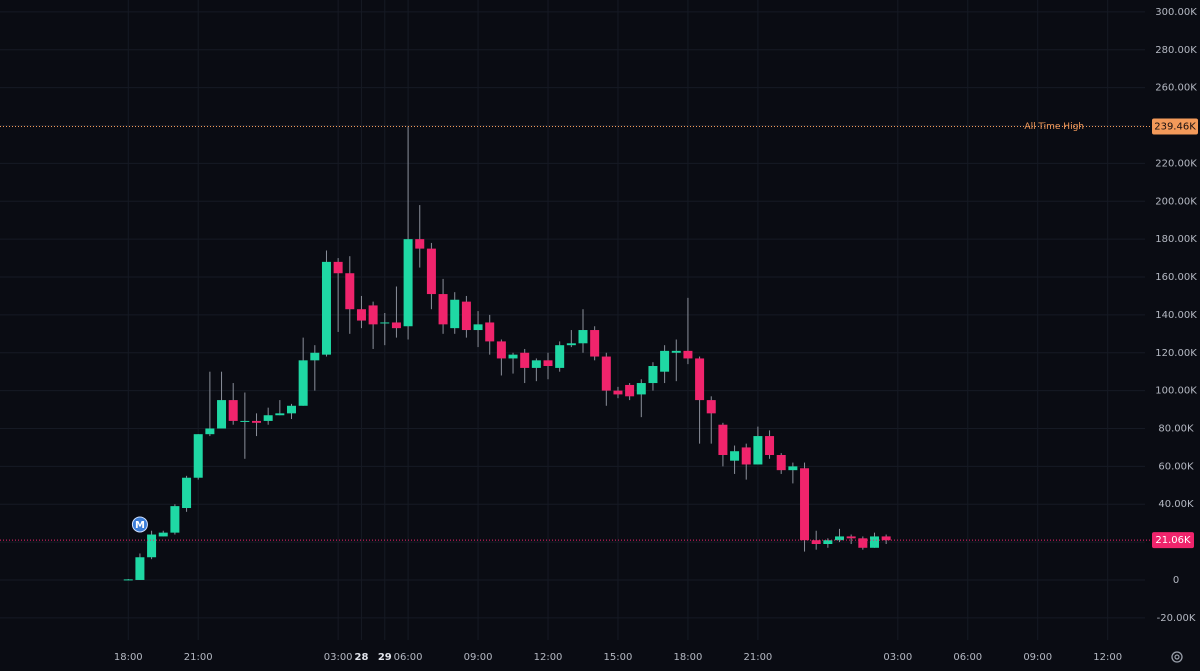 The height and width of the screenshot is (671, 1200). What do you see at coordinates (1176, 50) in the screenshot?
I see `y-tick-label: 280.00K` at bounding box center [1176, 50].